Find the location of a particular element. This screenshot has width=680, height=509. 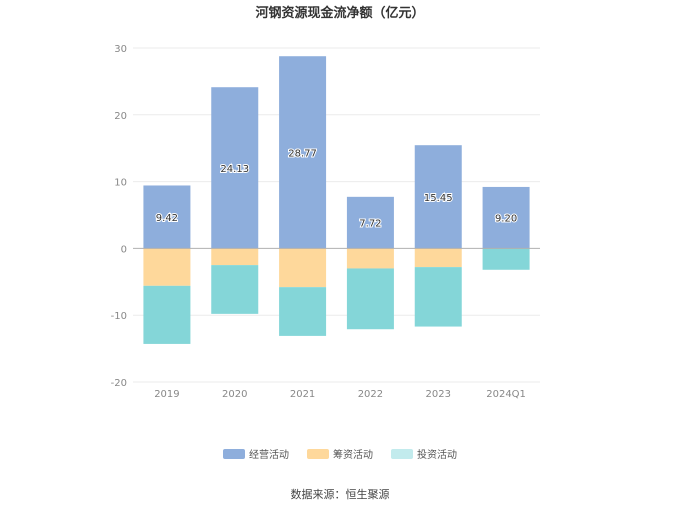

bar-value-label: 28.77 is located at coordinates (302, 153).